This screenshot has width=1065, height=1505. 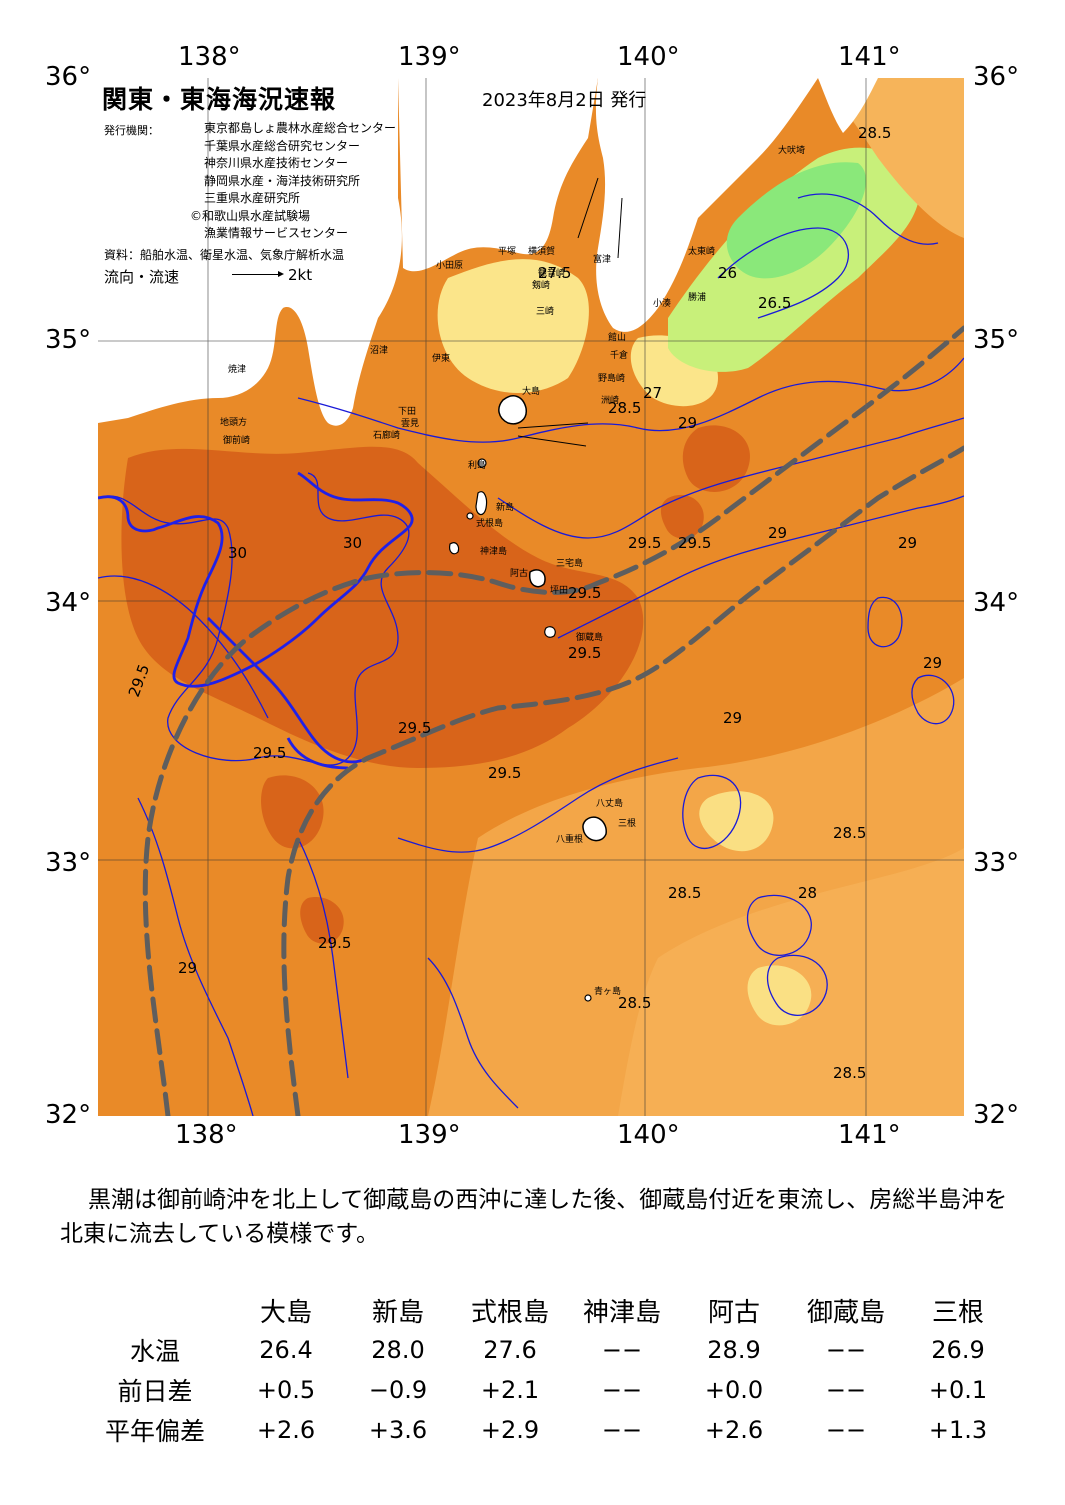 What do you see at coordinates (233, 422) in the screenshot?
I see `place-label: 地頭方` at bounding box center [233, 422].